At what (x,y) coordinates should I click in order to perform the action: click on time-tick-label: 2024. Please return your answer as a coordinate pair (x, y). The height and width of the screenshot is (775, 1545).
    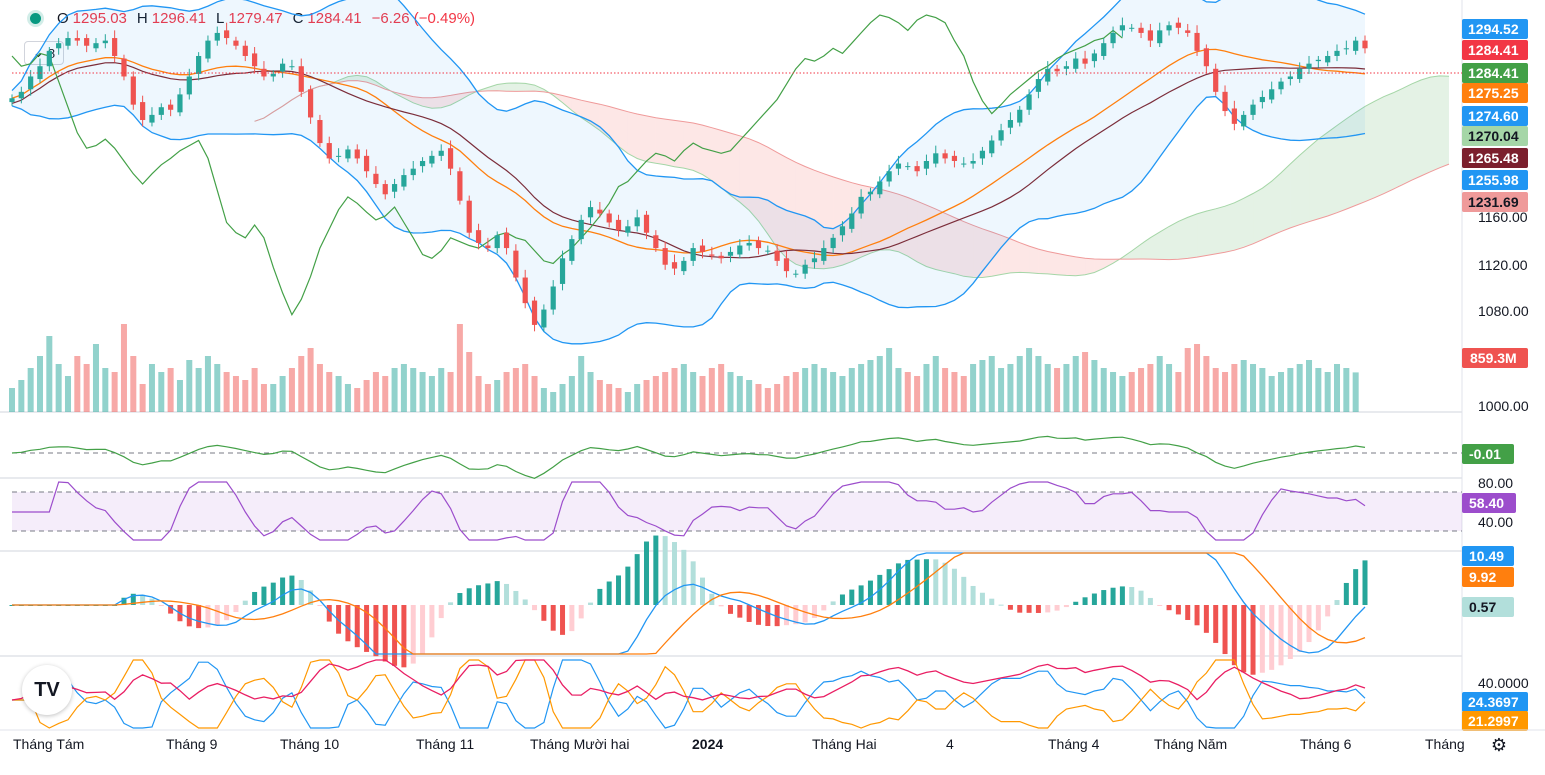
    Looking at the image, I should click on (707, 744).